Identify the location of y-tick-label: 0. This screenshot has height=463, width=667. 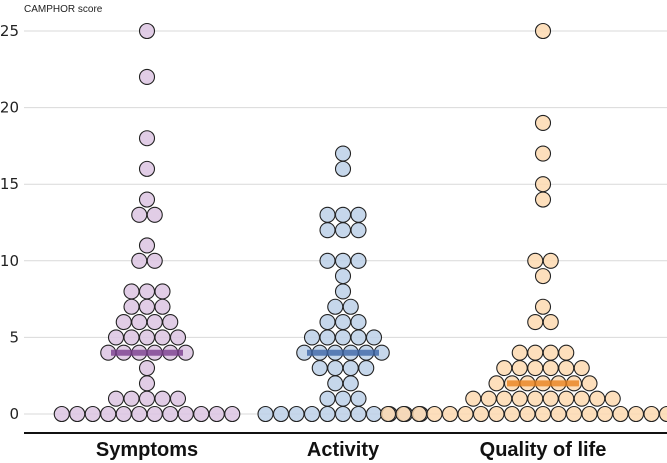
(14, 414).